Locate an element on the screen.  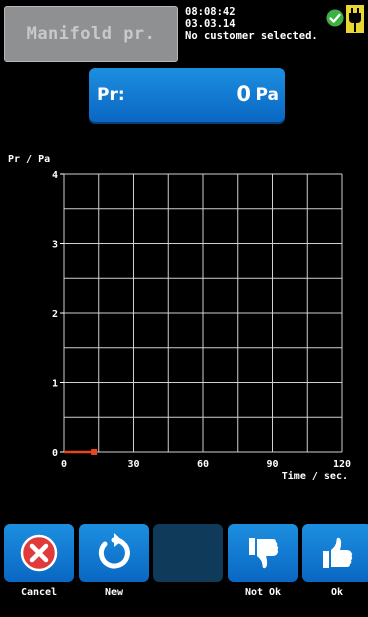
y-axis-label: Pr / Pa is located at coordinates (29, 159).